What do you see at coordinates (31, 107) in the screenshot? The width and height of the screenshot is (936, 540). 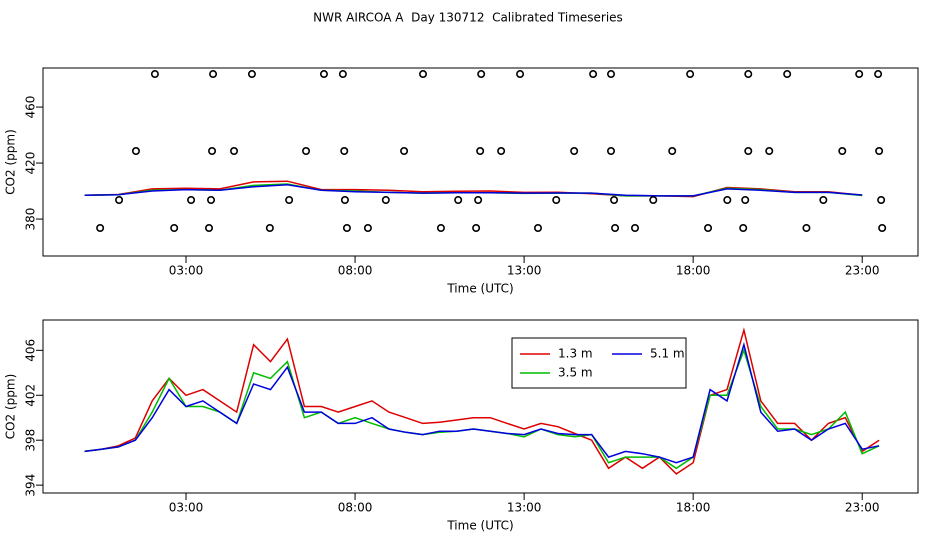 I see `y-tick-label: 460` at bounding box center [31, 107].